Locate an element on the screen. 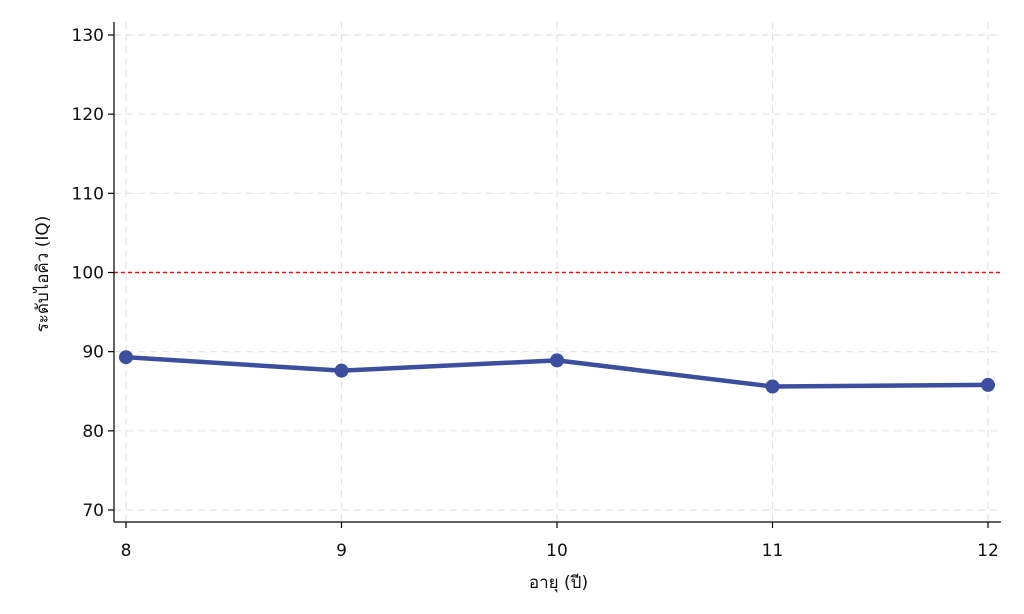  y-tick-label: 110 is located at coordinates (88, 194).